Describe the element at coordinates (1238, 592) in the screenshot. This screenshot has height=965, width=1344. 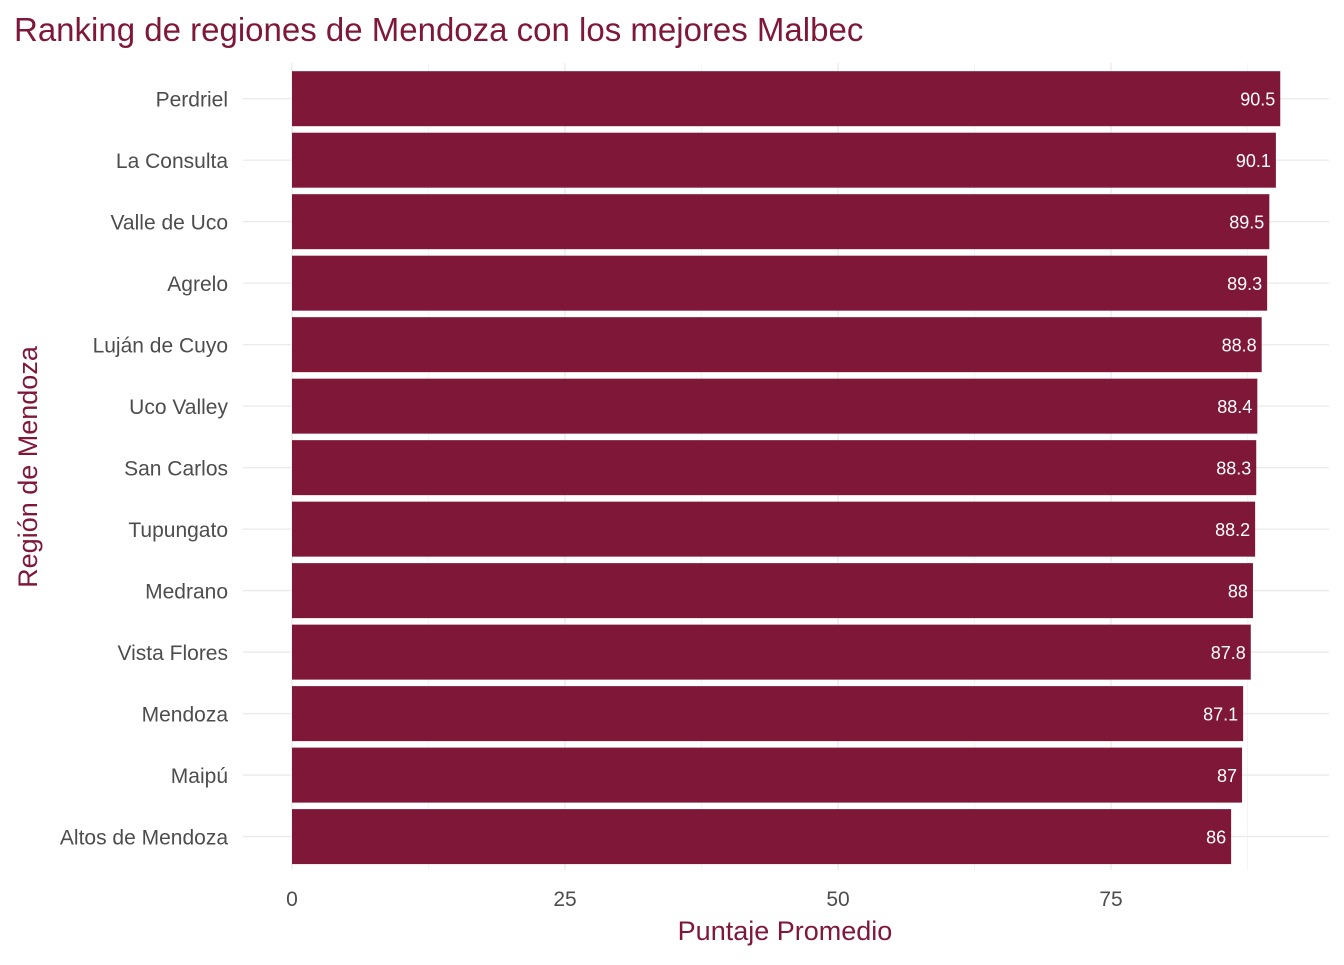
I see `bar-value-label: 88` at that location.